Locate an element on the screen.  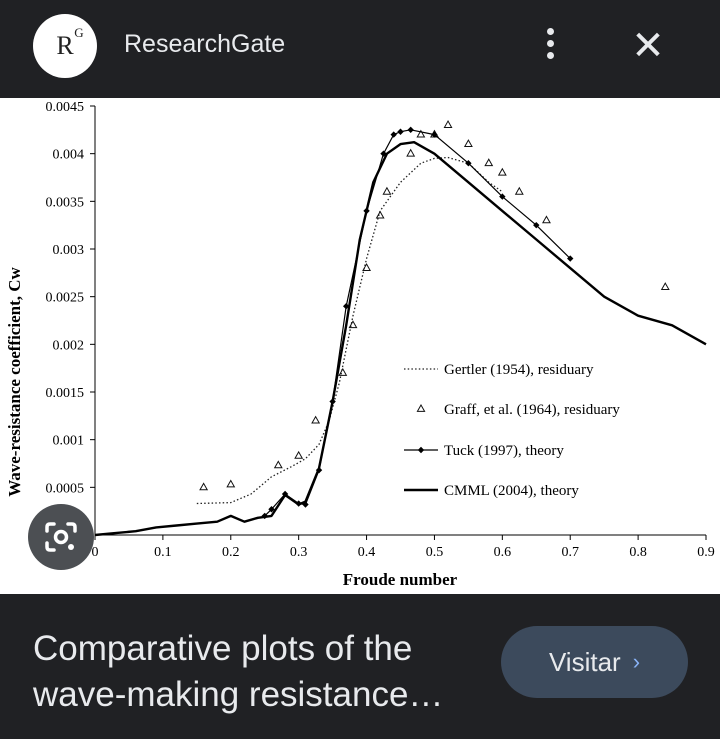
y-tick-label: 0.002 is located at coordinates (69, 345).